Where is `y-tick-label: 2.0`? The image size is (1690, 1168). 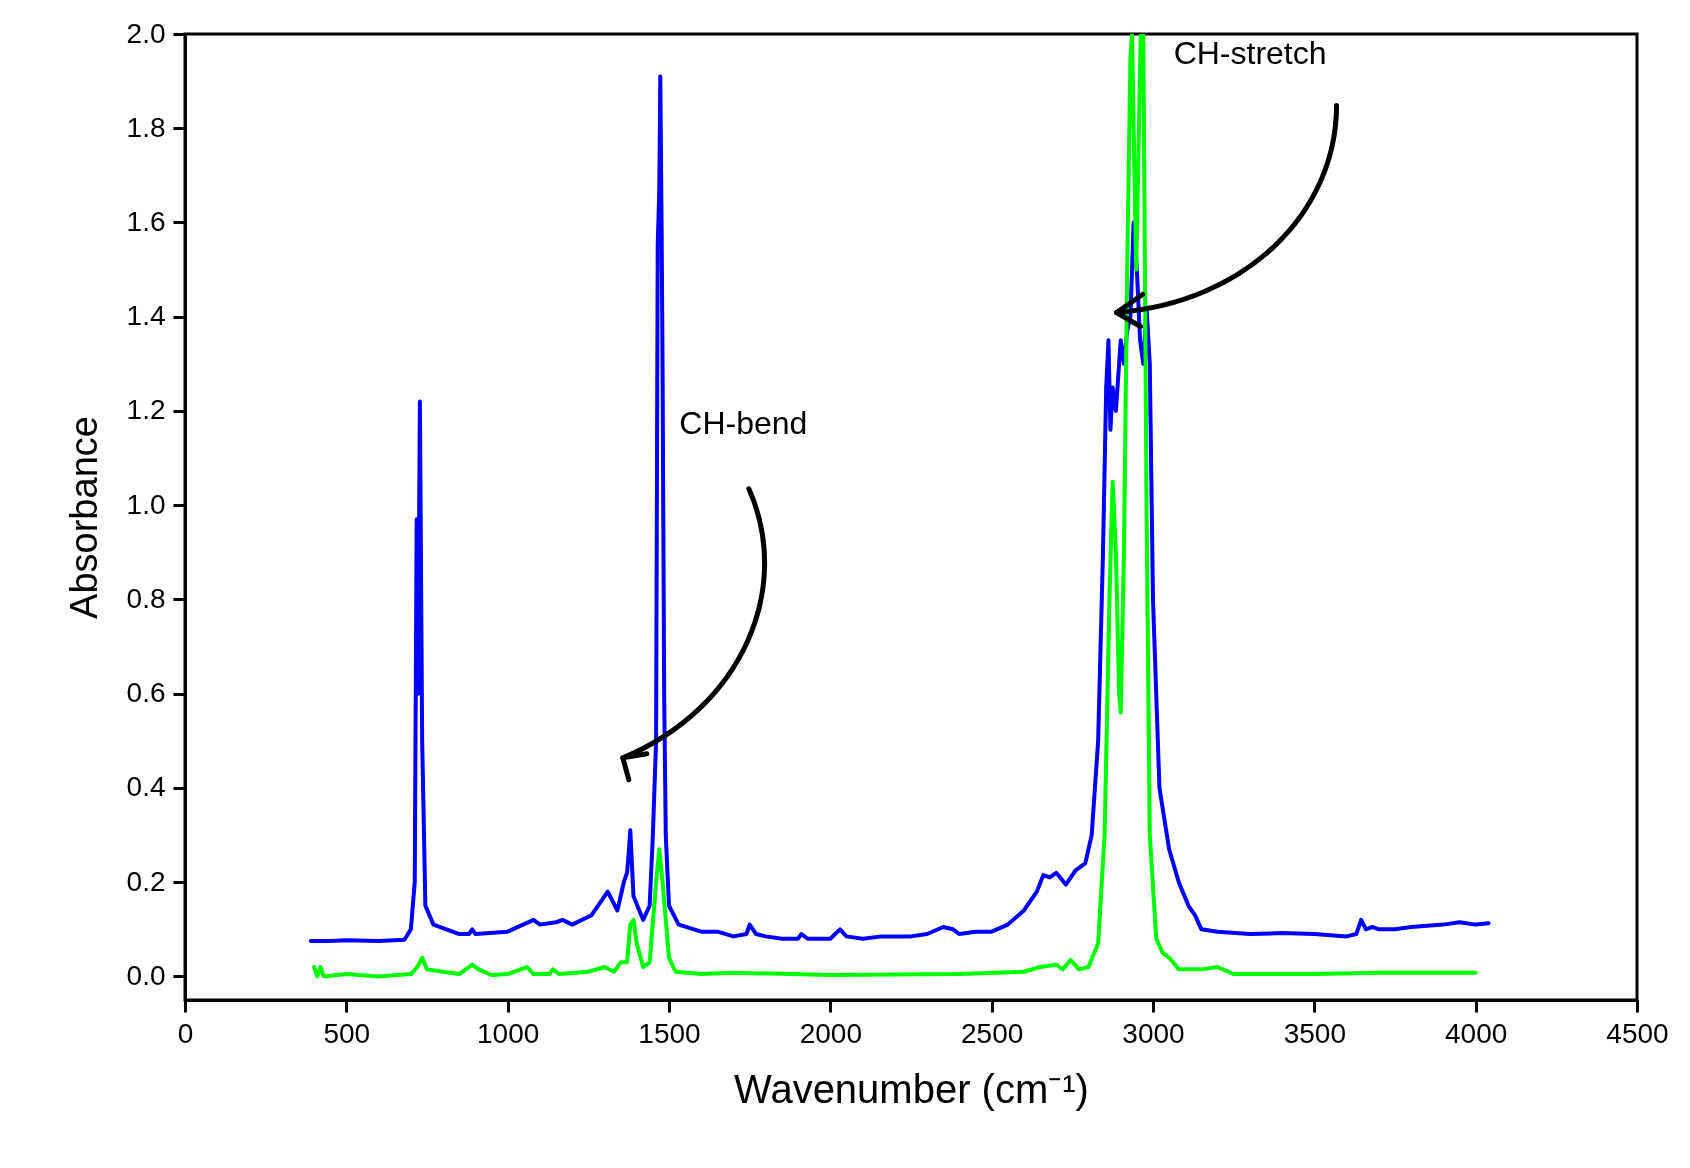
y-tick-label: 2.0 is located at coordinates (146, 33).